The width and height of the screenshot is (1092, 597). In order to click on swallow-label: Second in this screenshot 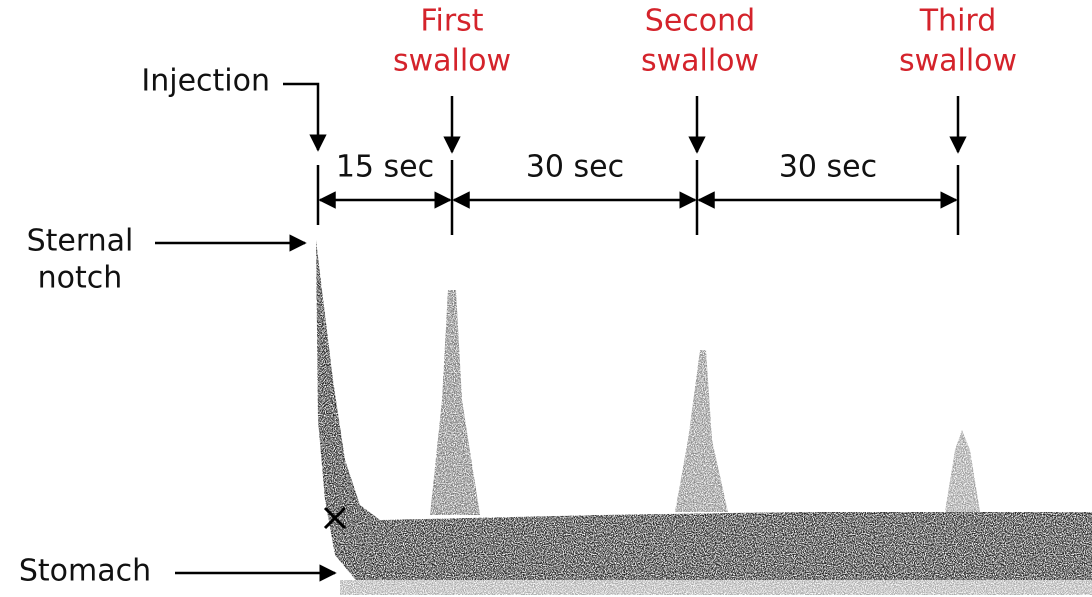, I will do `click(700, 21)`.